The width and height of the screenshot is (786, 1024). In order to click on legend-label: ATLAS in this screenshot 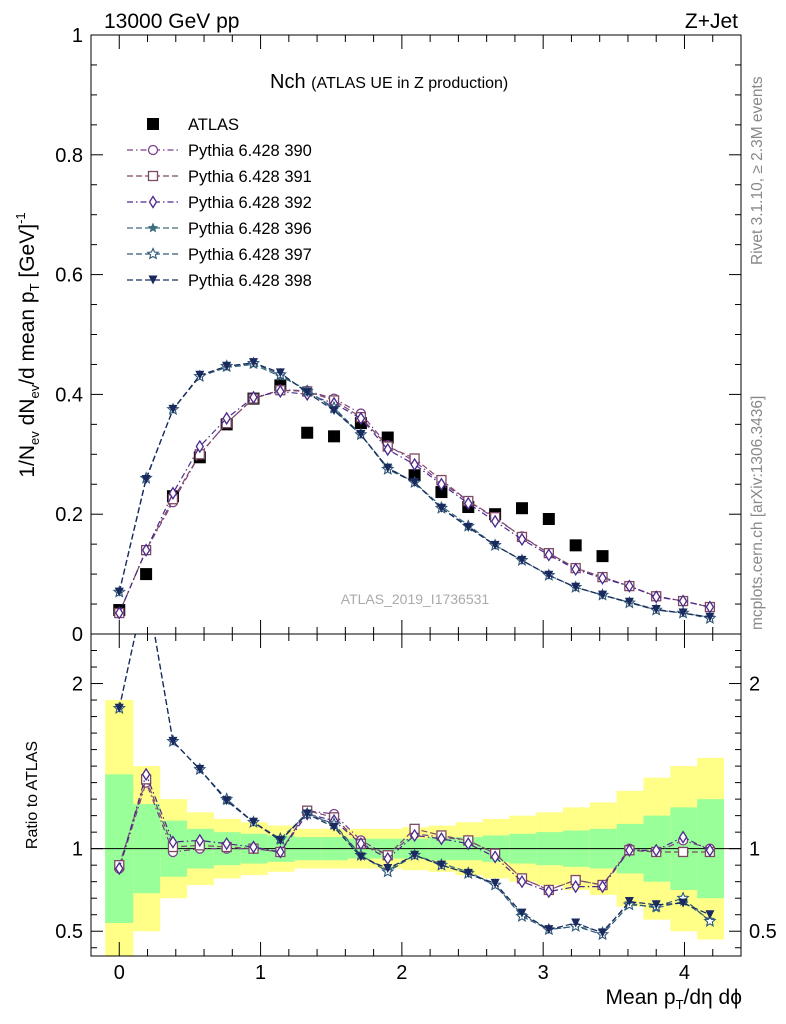, I will do `click(213, 125)`.